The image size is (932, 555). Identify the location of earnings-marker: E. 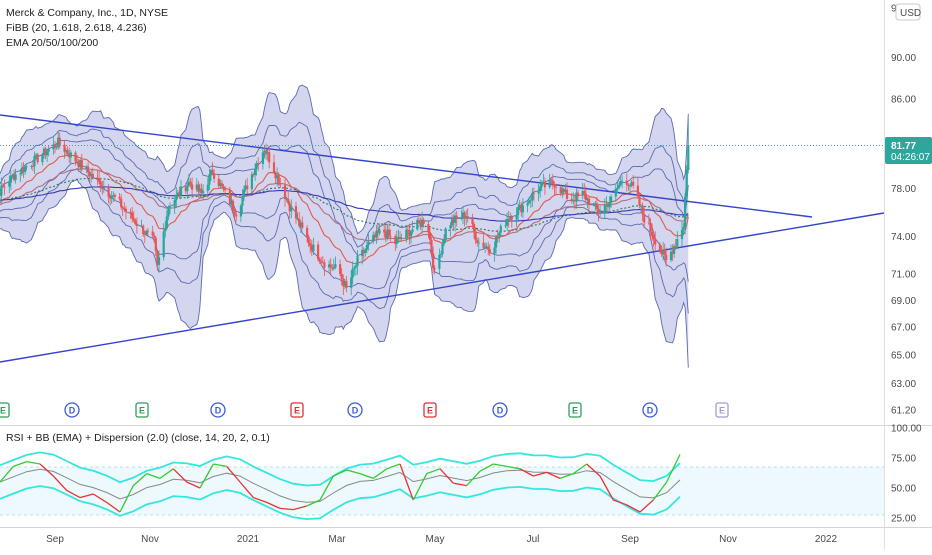
(575, 410).